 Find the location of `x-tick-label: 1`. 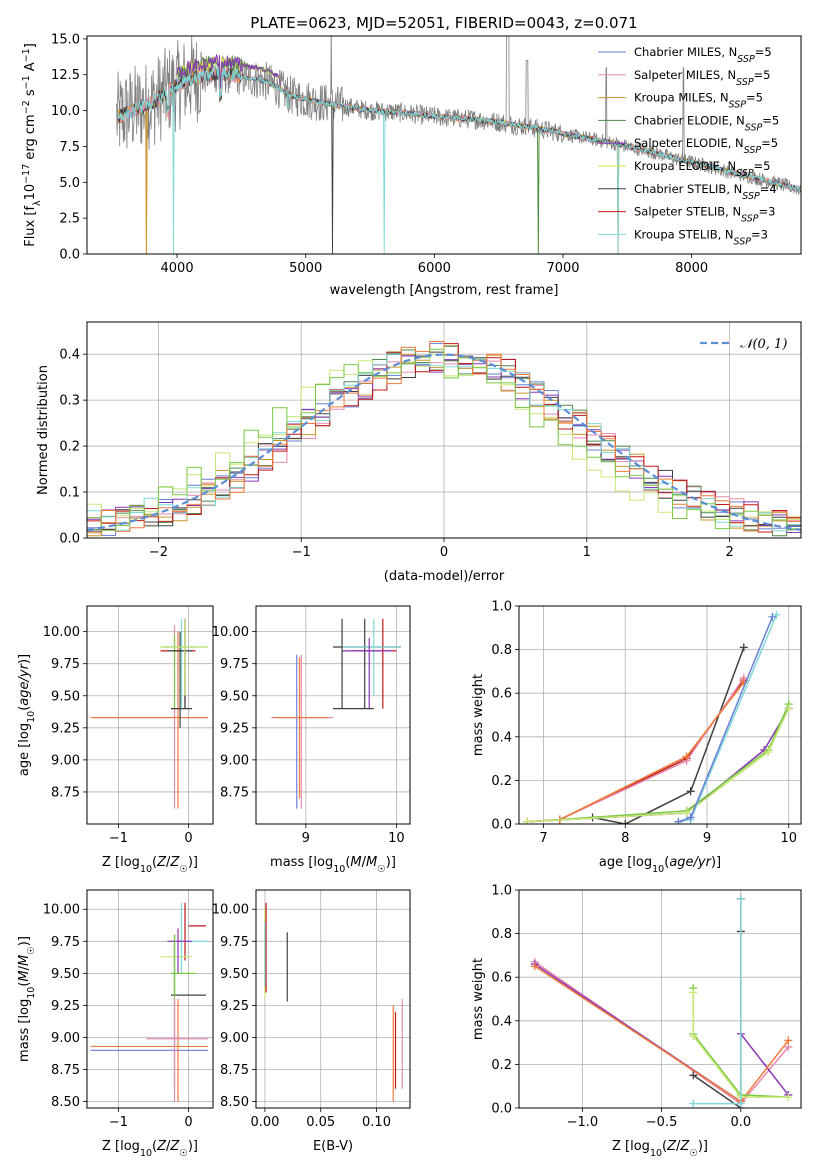

x-tick-label: 1 is located at coordinates (587, 552).